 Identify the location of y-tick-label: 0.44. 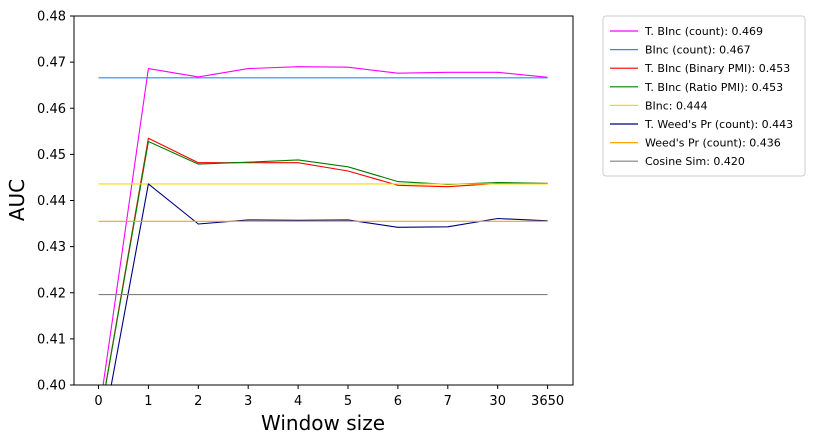
(51, 201).